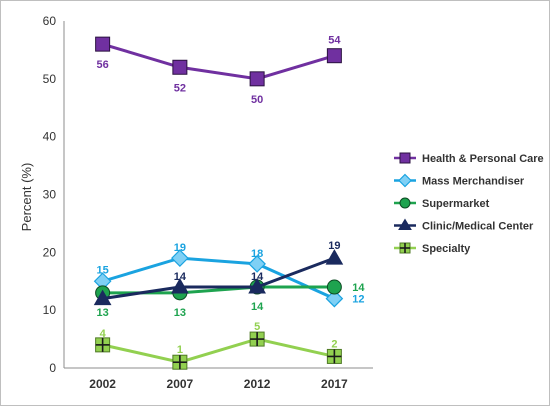 The height and width of the screenshot is (410, 550). I want to click on data-labels-2: 13 13 14 14, so click(231, 300).